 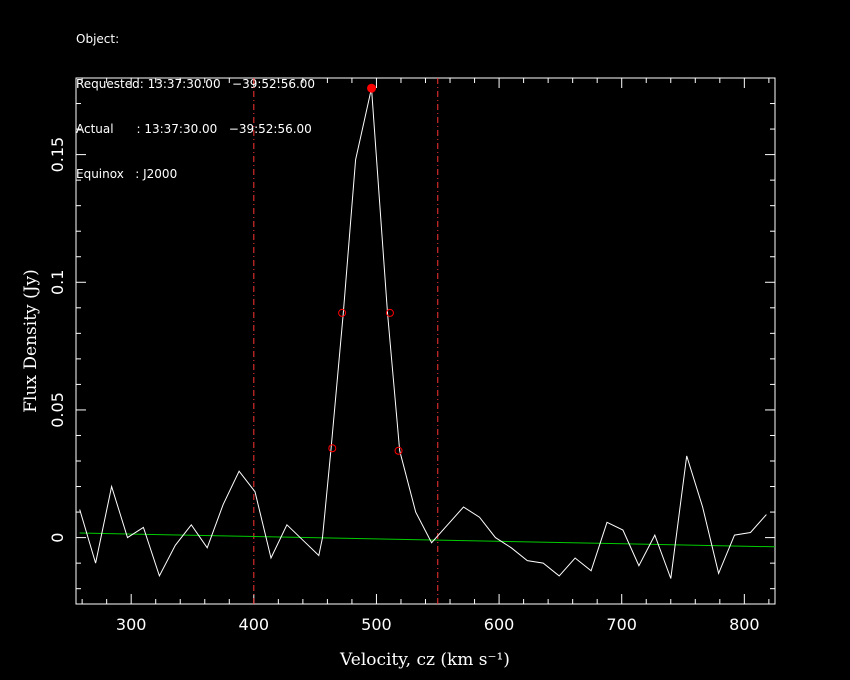 What do you see at coordinates (196, 84) in the screenshot?
I see `requested-coords-line: Requested: 13:37:30.00 −39:52:56.00` at bounding box center [196, 84].